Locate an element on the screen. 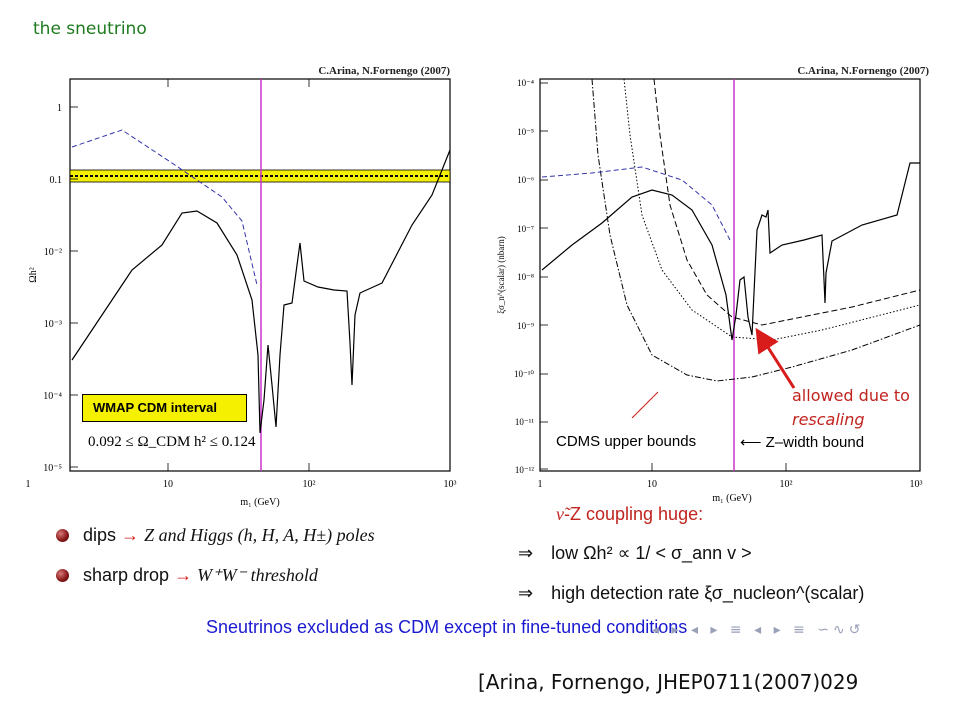 The image size is (960, 720). rescaling-note: allowed due to rescaling is located at coordinates (851, 408).